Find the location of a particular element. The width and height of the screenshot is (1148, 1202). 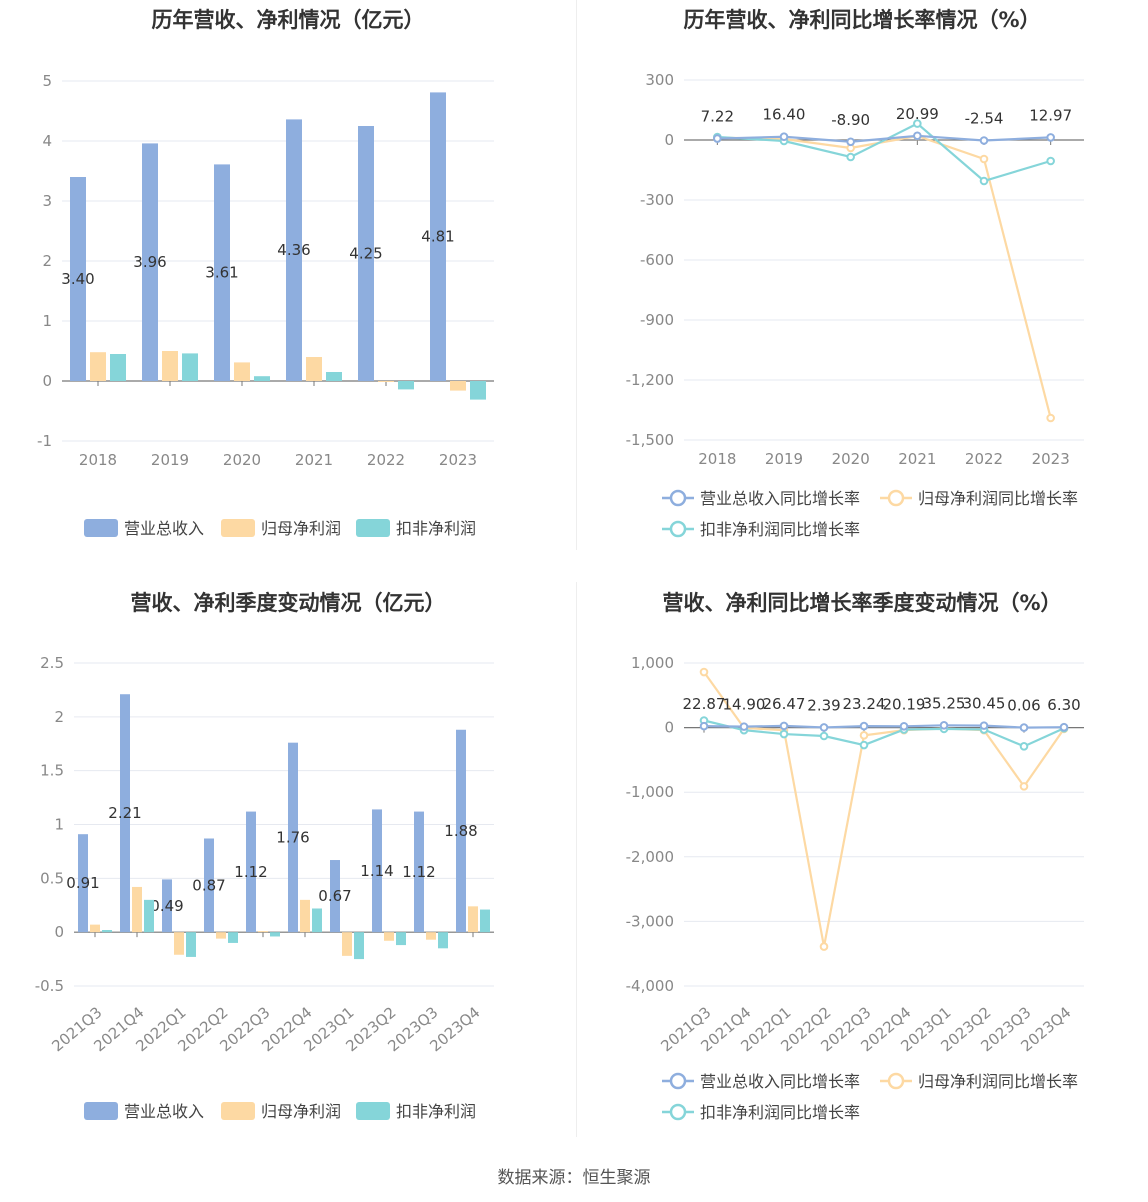

y-tick-label-2-5: 2 is located at coordinates (59, 717).